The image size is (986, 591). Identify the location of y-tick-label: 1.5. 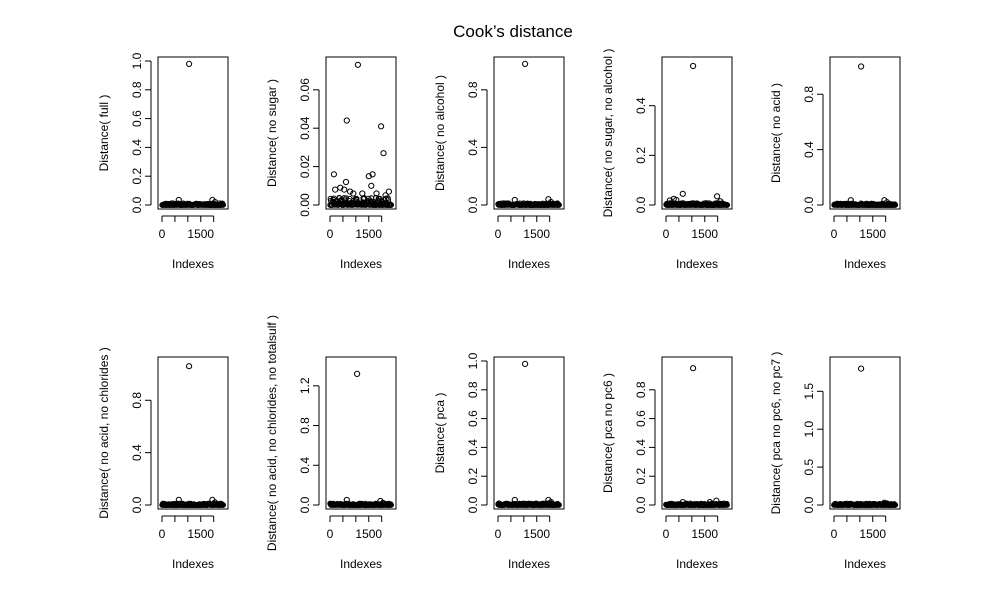
(809, 391).